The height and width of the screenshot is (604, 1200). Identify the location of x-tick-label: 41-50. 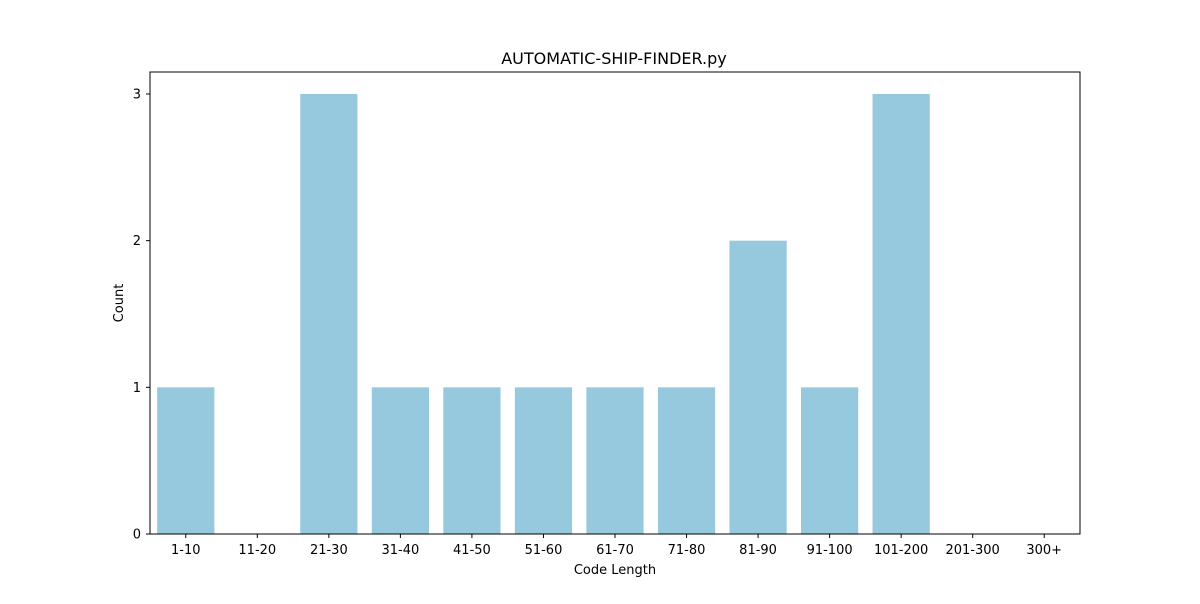
(472, 550).